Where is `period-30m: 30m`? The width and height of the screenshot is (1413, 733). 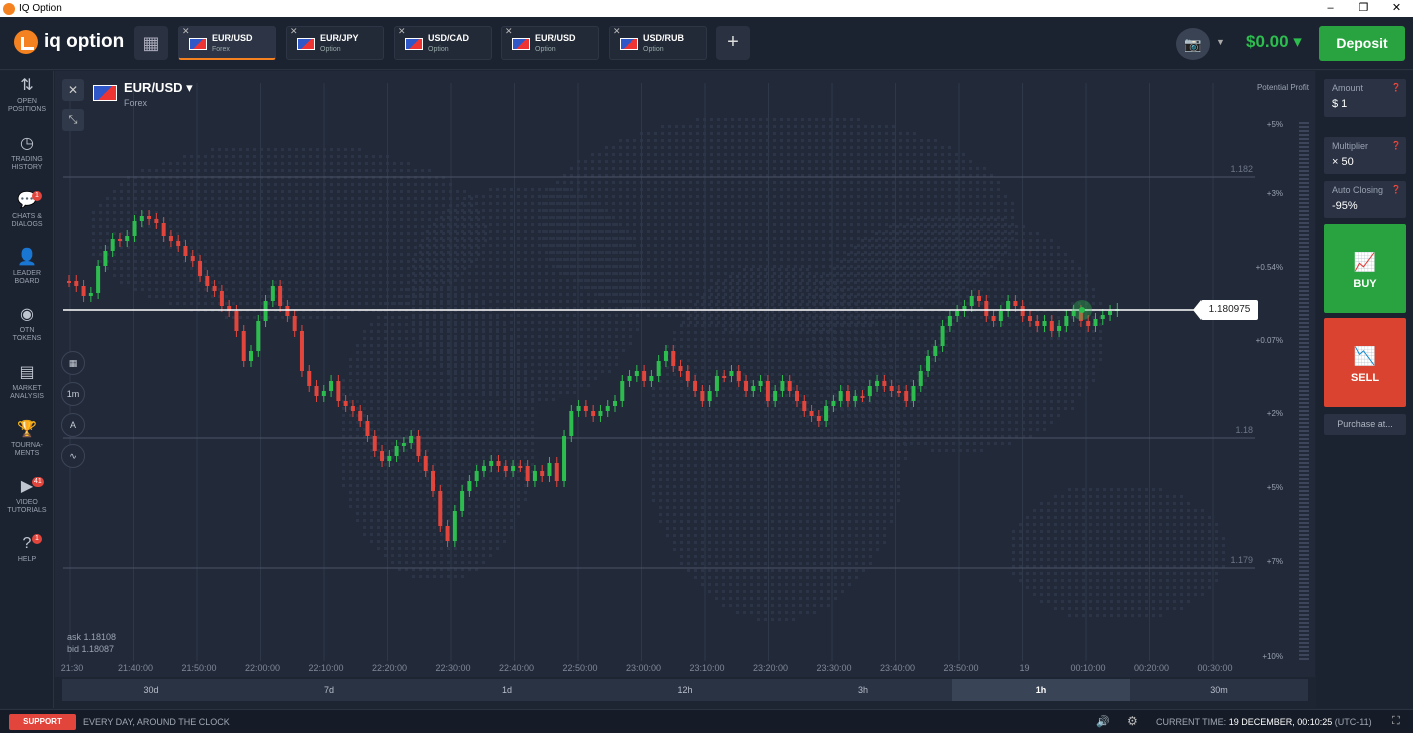
period-30m: 30m is located at coordinates (1219, 690).